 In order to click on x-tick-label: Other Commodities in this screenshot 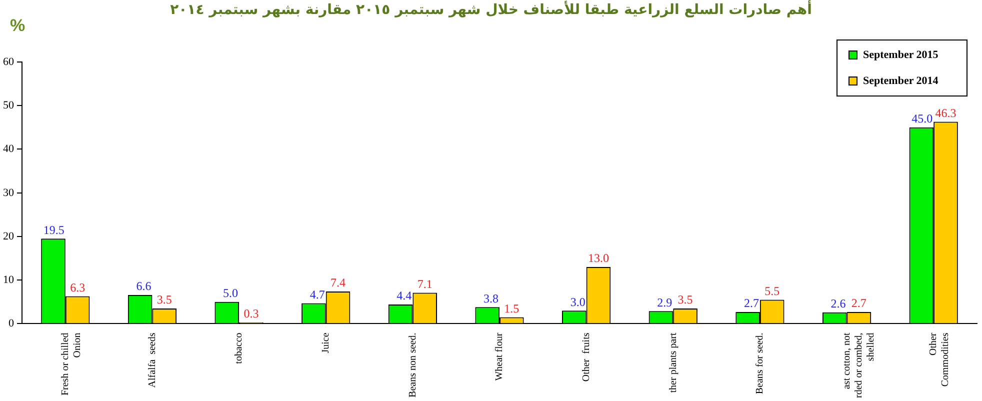, I will do `click(940, 359)`.